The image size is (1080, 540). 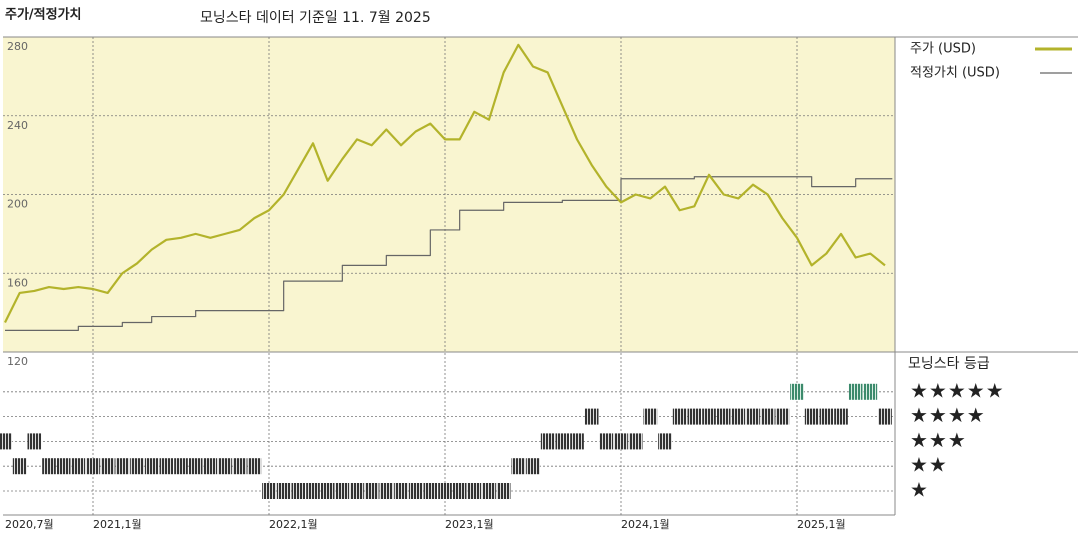 I want to click on rating-level-label: ★★★★, so click(x=948, y=415).